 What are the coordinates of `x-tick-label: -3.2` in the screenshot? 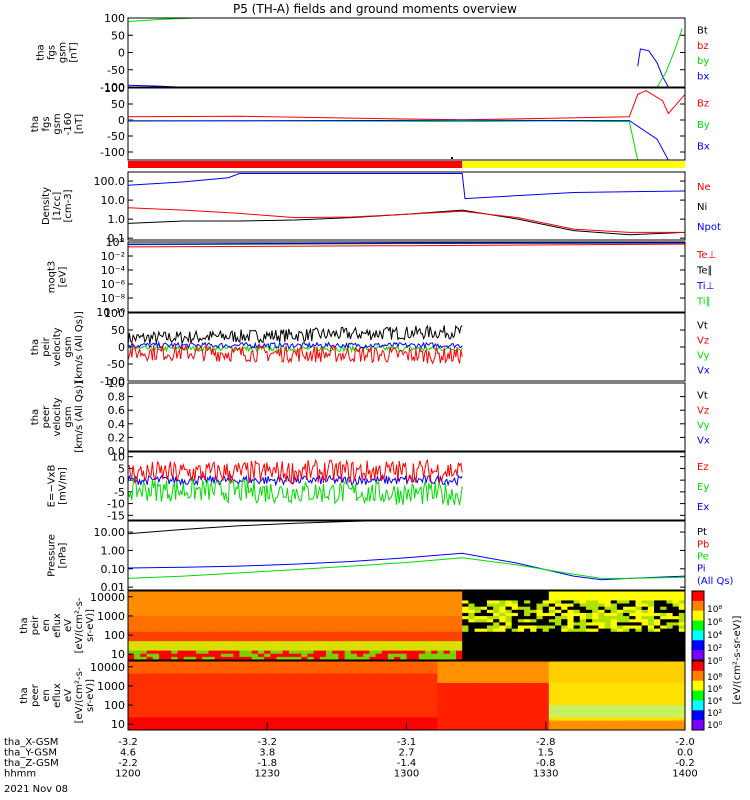 It's located at (267, 742).